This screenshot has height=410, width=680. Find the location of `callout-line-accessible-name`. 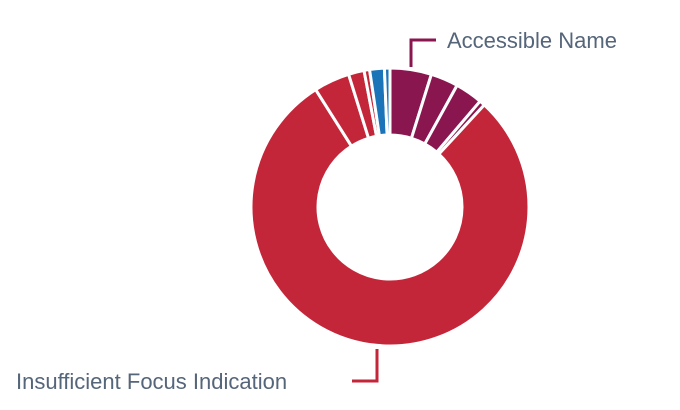

callout-line-accessible-name is located at coordinates (422, 52).